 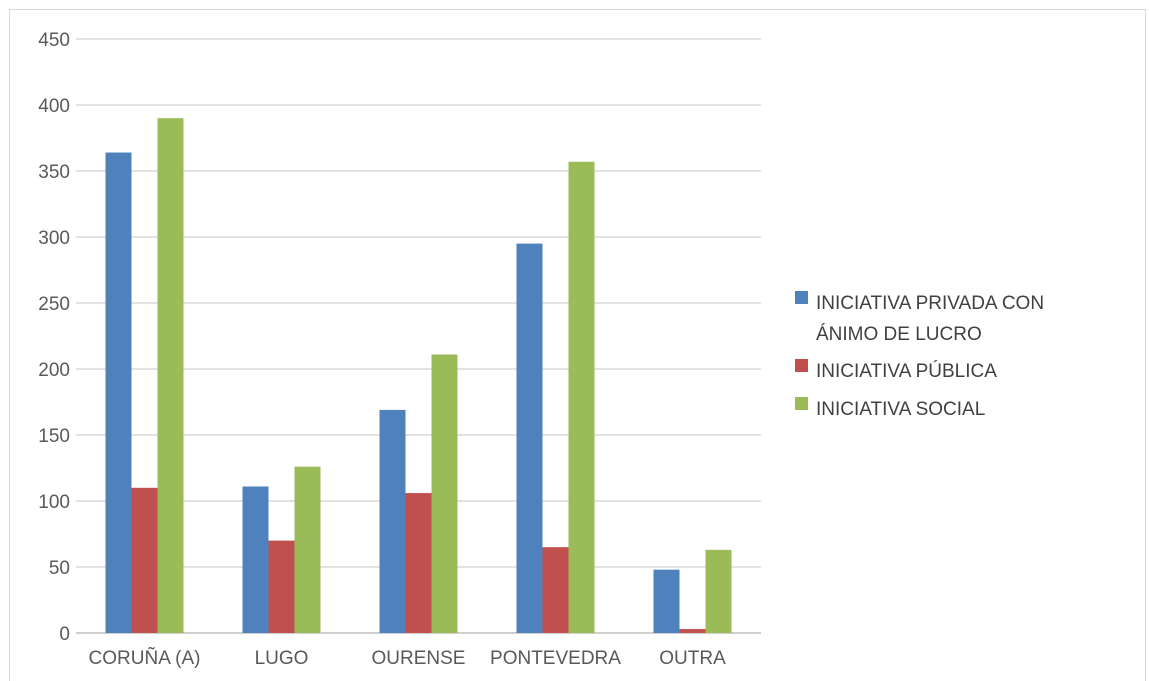 I want to click on y-tick-label: 150, so click(x=54, y=436).